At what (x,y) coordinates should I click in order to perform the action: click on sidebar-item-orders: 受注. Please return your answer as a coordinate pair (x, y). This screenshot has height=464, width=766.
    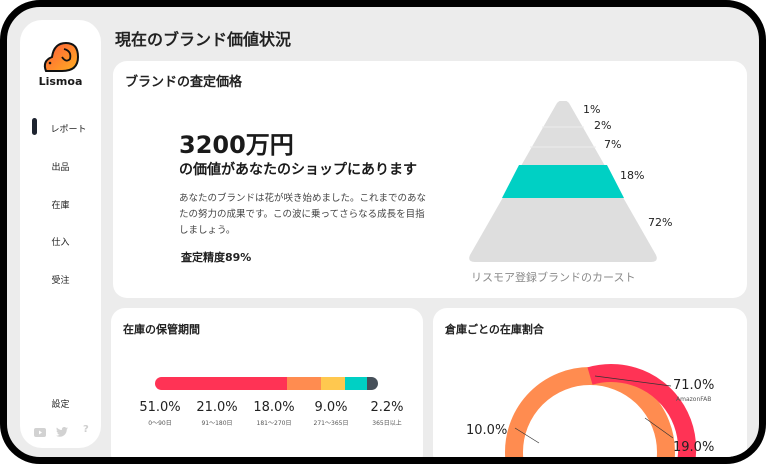
    Looking at the image, I should click on (60, 281).